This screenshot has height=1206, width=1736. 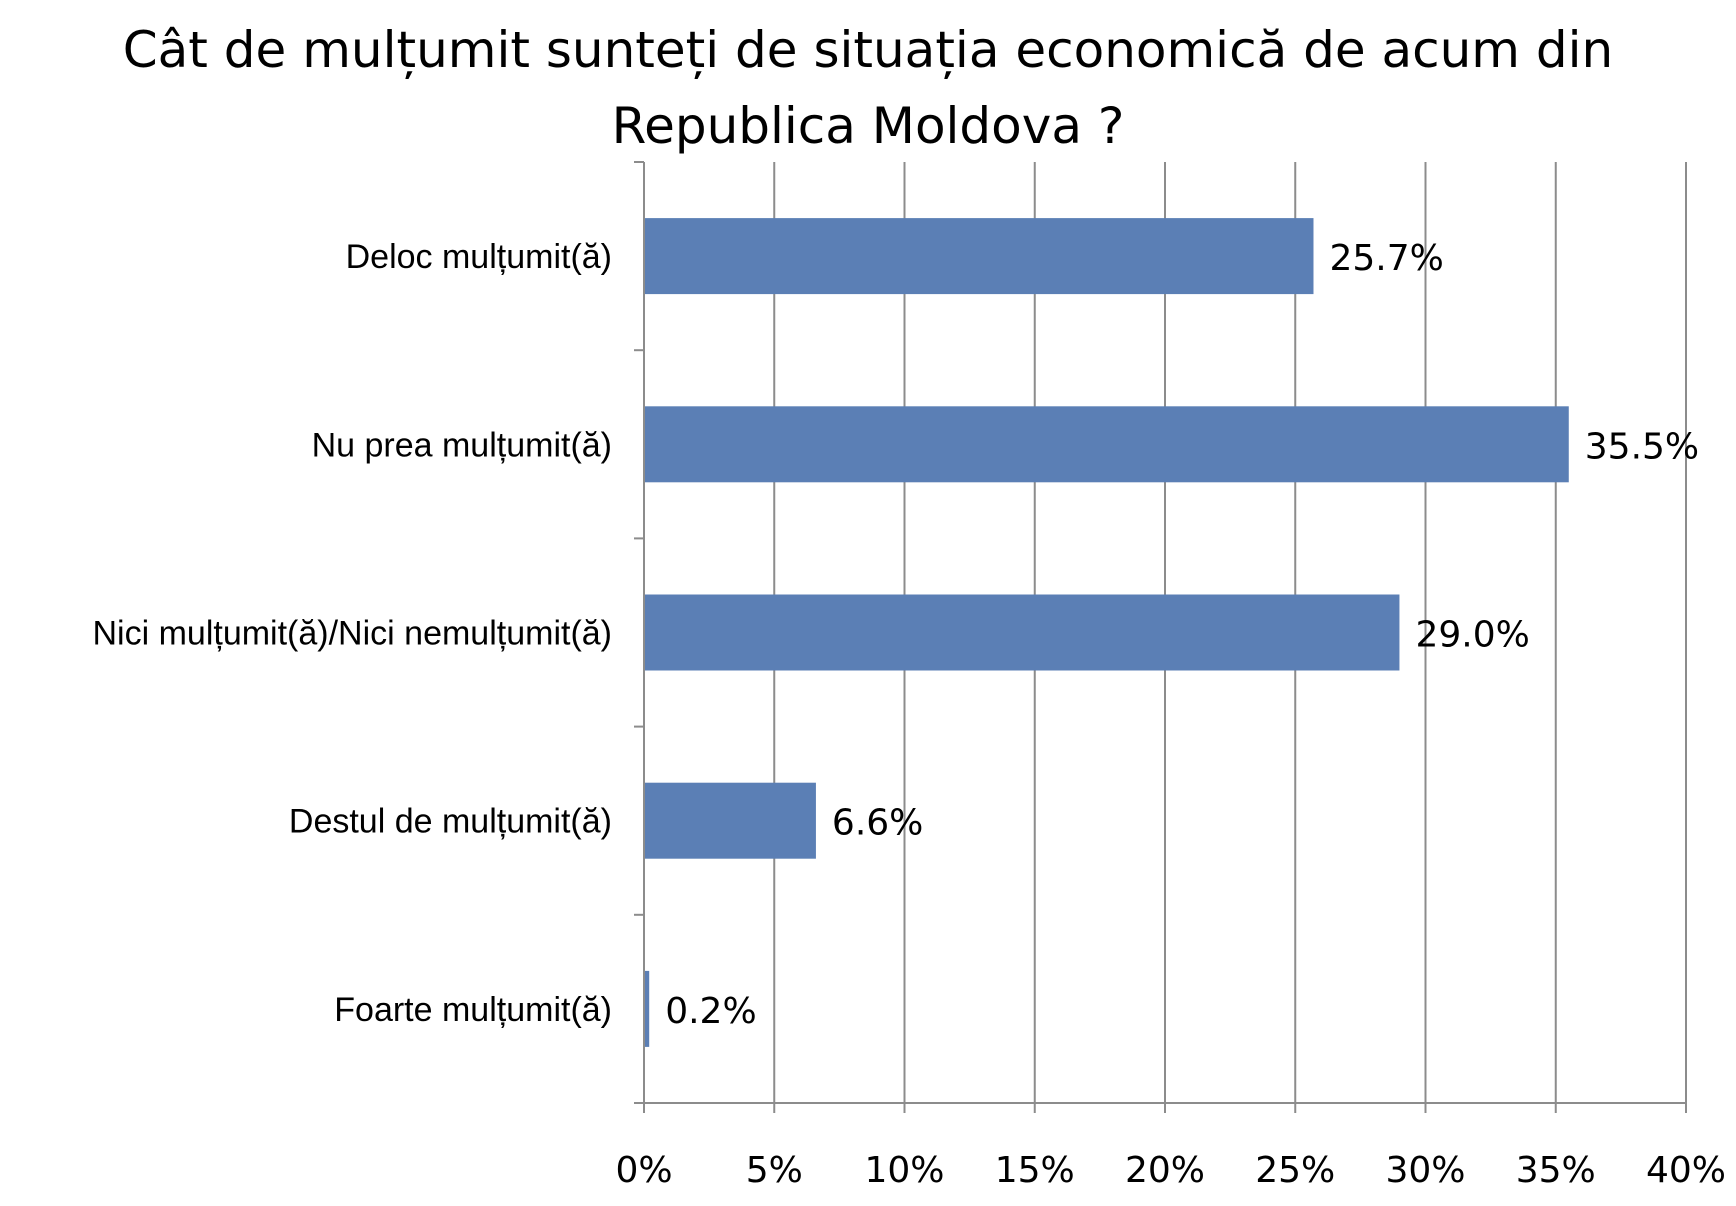 I want to click on category-label: Nu prea mulțumit(ă), so click(x=462, y=445).